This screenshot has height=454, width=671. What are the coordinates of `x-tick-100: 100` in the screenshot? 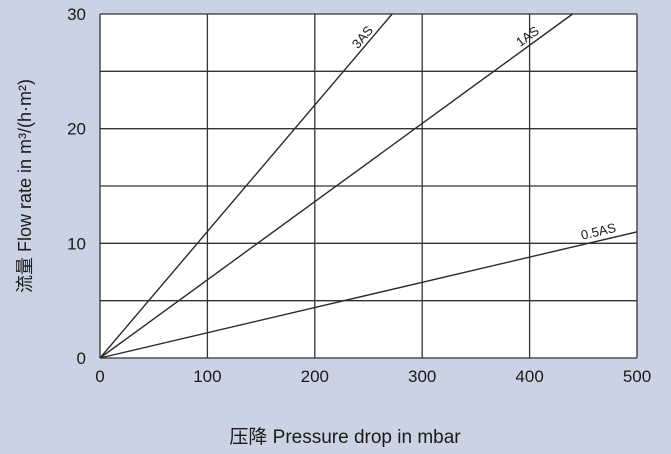 It's located at (207, 376).